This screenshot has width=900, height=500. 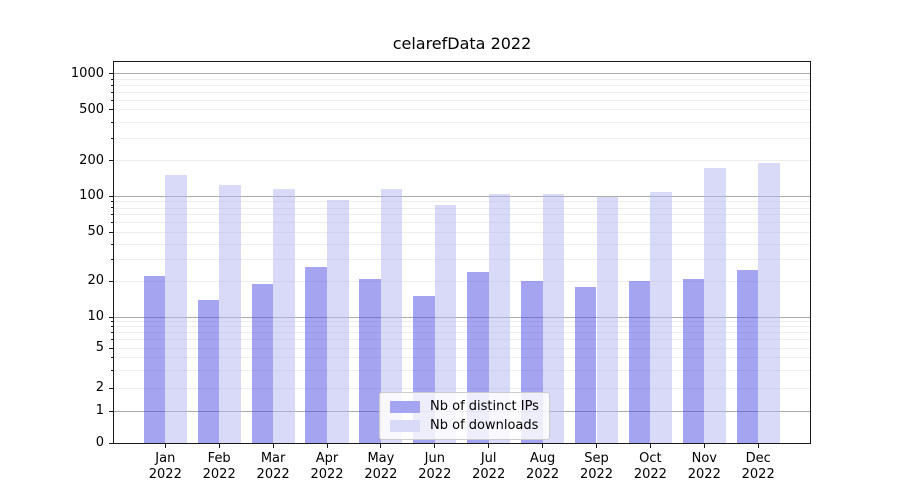 I want to click on x-tick-label: Apr 2022, so click(x=327, y=467).